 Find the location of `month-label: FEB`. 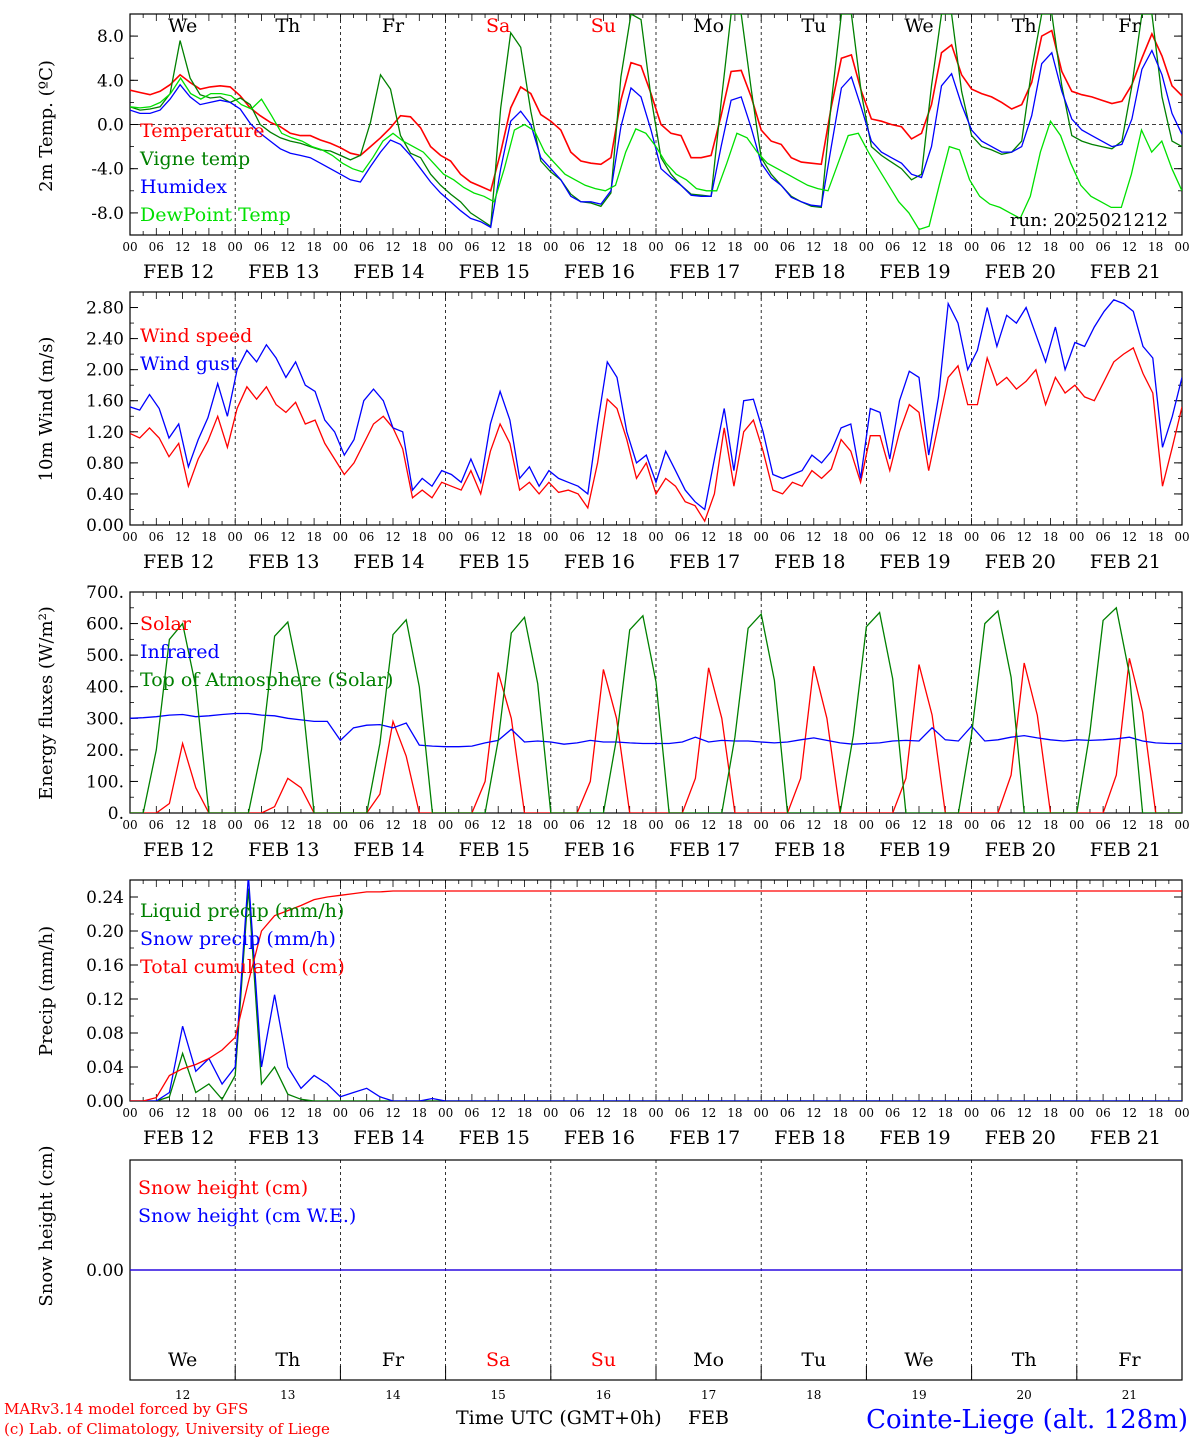

month-label: FEB is located at coordinates (708, 1418).